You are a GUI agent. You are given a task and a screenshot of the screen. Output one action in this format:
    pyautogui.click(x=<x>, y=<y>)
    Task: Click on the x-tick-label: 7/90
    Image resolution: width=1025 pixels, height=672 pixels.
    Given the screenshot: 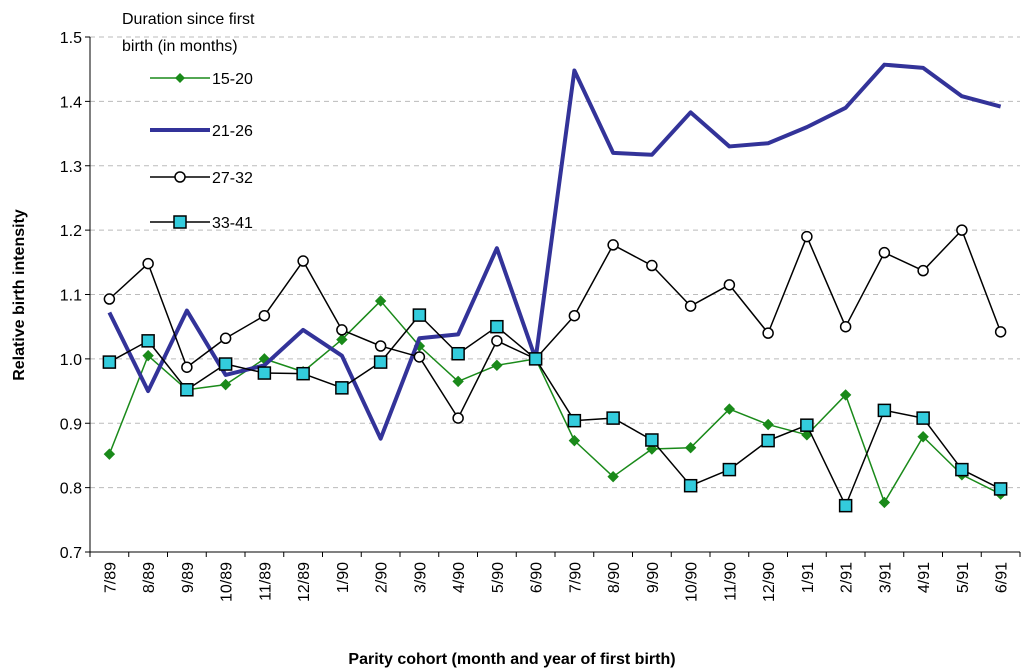 What is the action you would take?
    pyautogui.click(x=575, y=577)
    